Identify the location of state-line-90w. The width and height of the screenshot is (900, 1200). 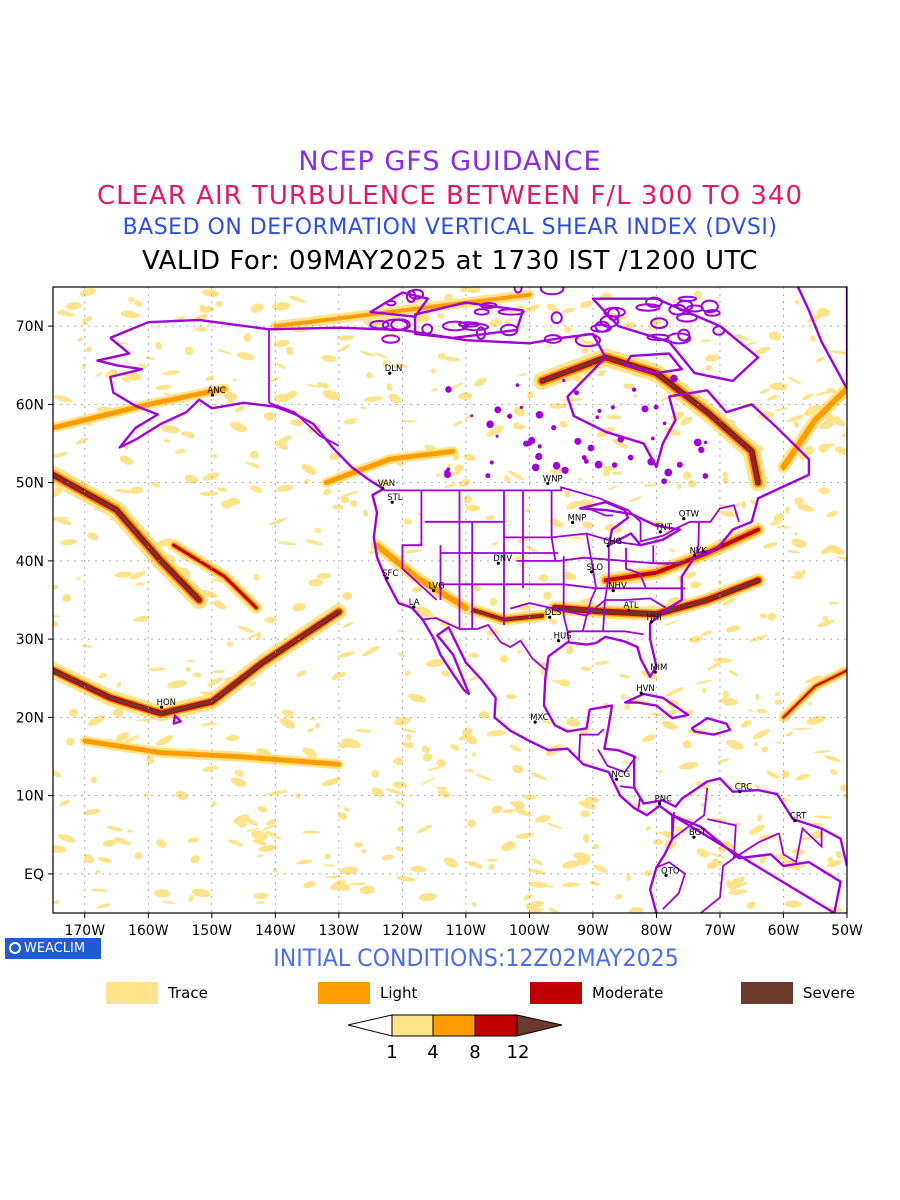
(589, 582).